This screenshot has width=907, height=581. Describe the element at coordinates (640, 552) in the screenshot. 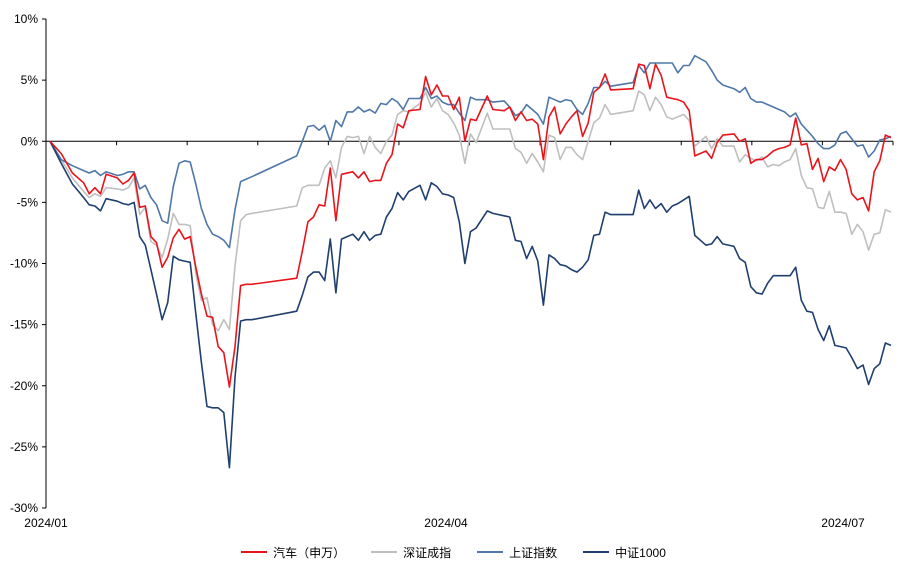

I see `legend-label-3: 中证1000` at that location.